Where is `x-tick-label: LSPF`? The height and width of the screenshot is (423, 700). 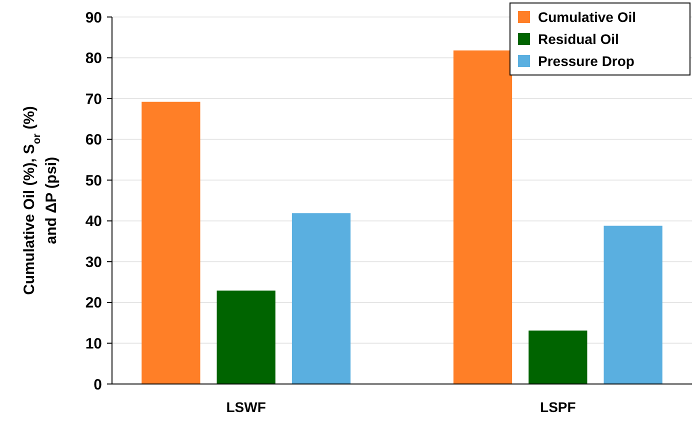 x-tick-label: LSPF is located at coordinates (558, 407).